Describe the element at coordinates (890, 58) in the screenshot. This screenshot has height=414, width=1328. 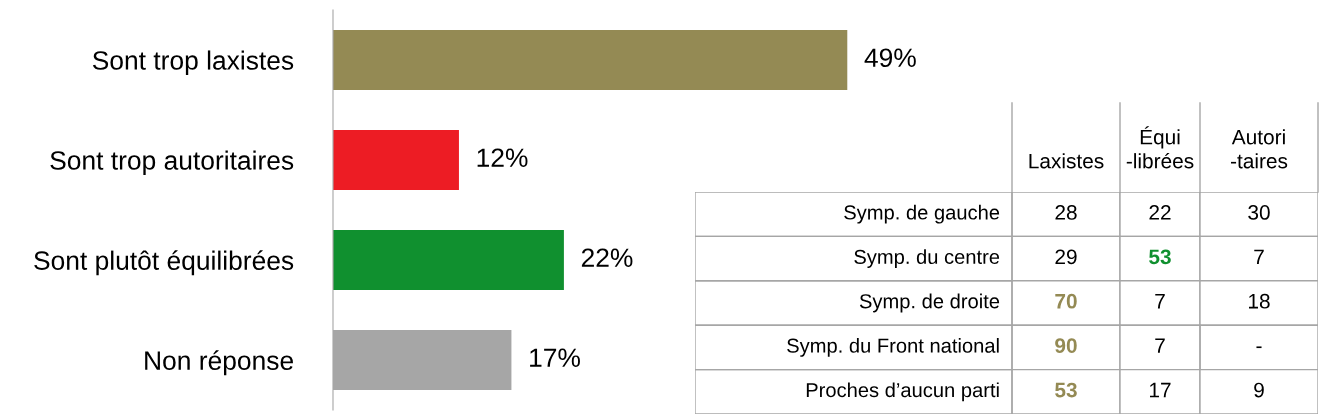
I see `data-label: 49%` at that location.